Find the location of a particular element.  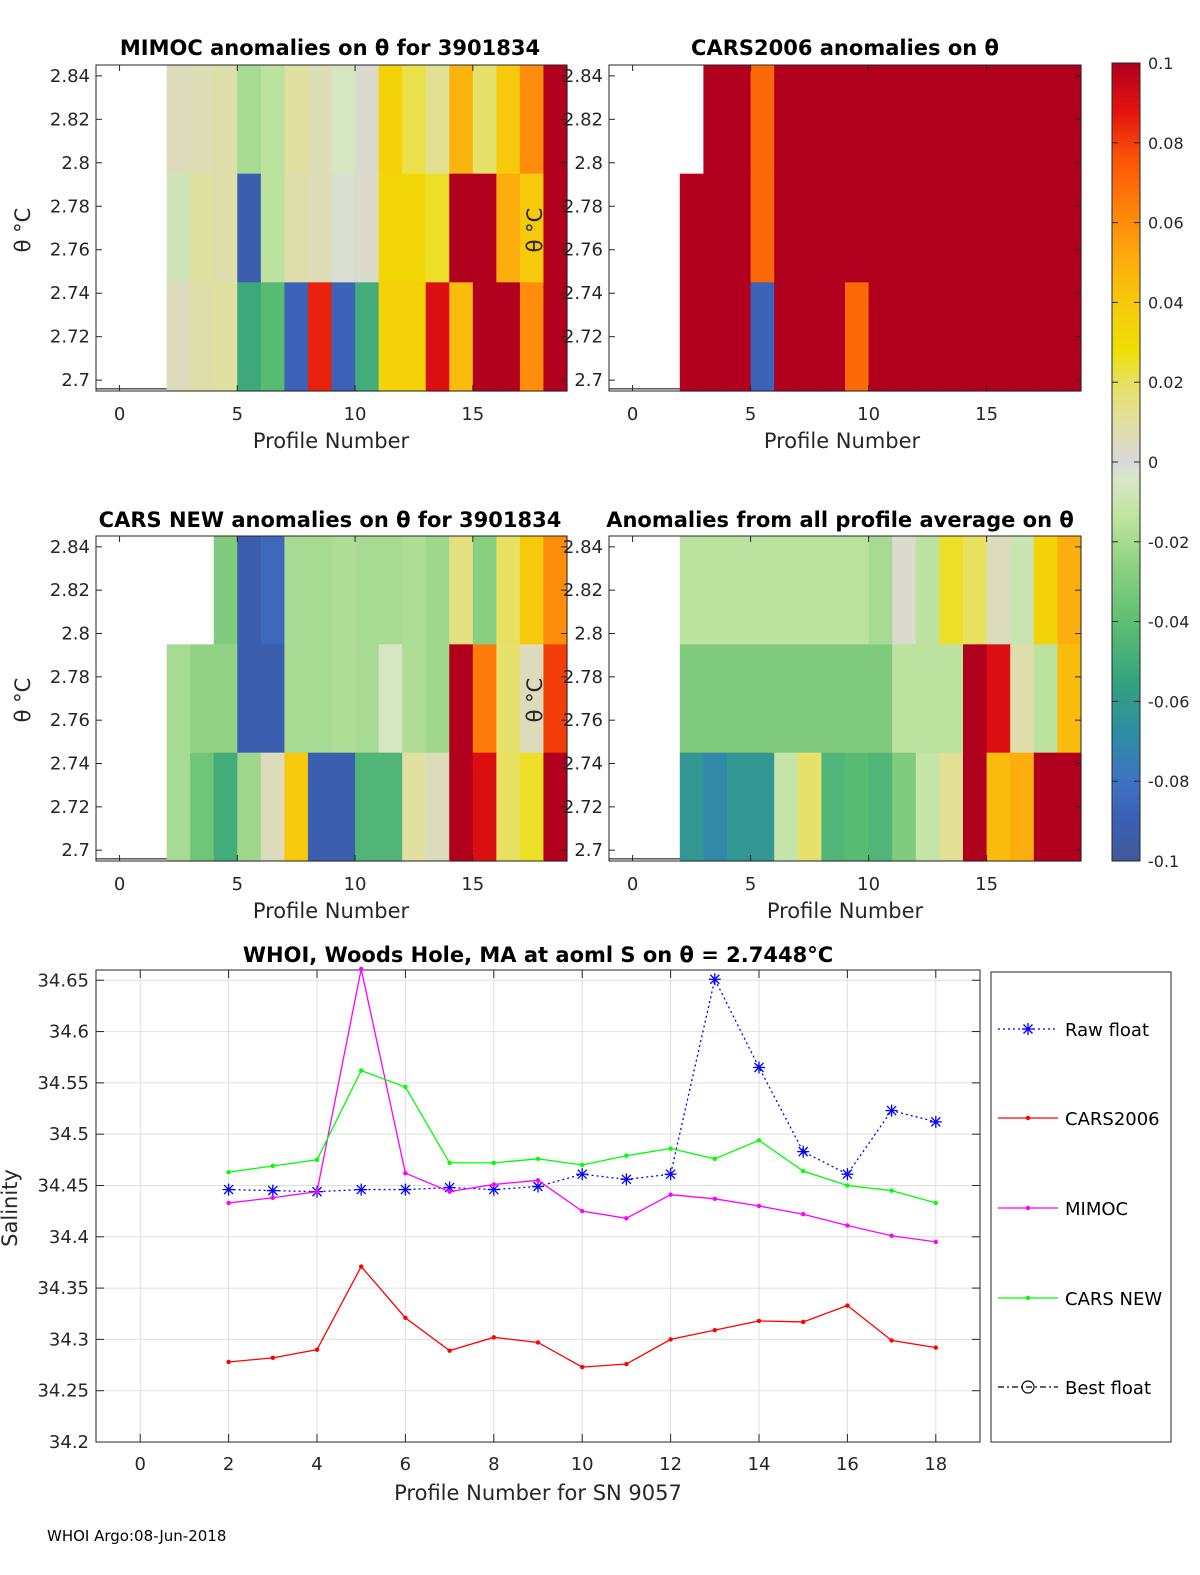

xtick-label: 6 is located at coordinates (405, 1464).